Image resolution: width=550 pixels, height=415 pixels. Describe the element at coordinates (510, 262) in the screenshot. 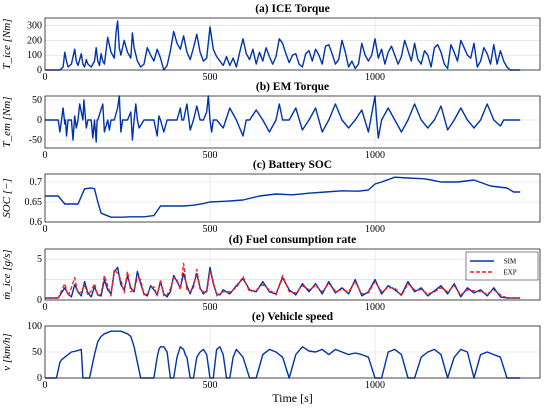

I see `legend-label: SIM` at that location.